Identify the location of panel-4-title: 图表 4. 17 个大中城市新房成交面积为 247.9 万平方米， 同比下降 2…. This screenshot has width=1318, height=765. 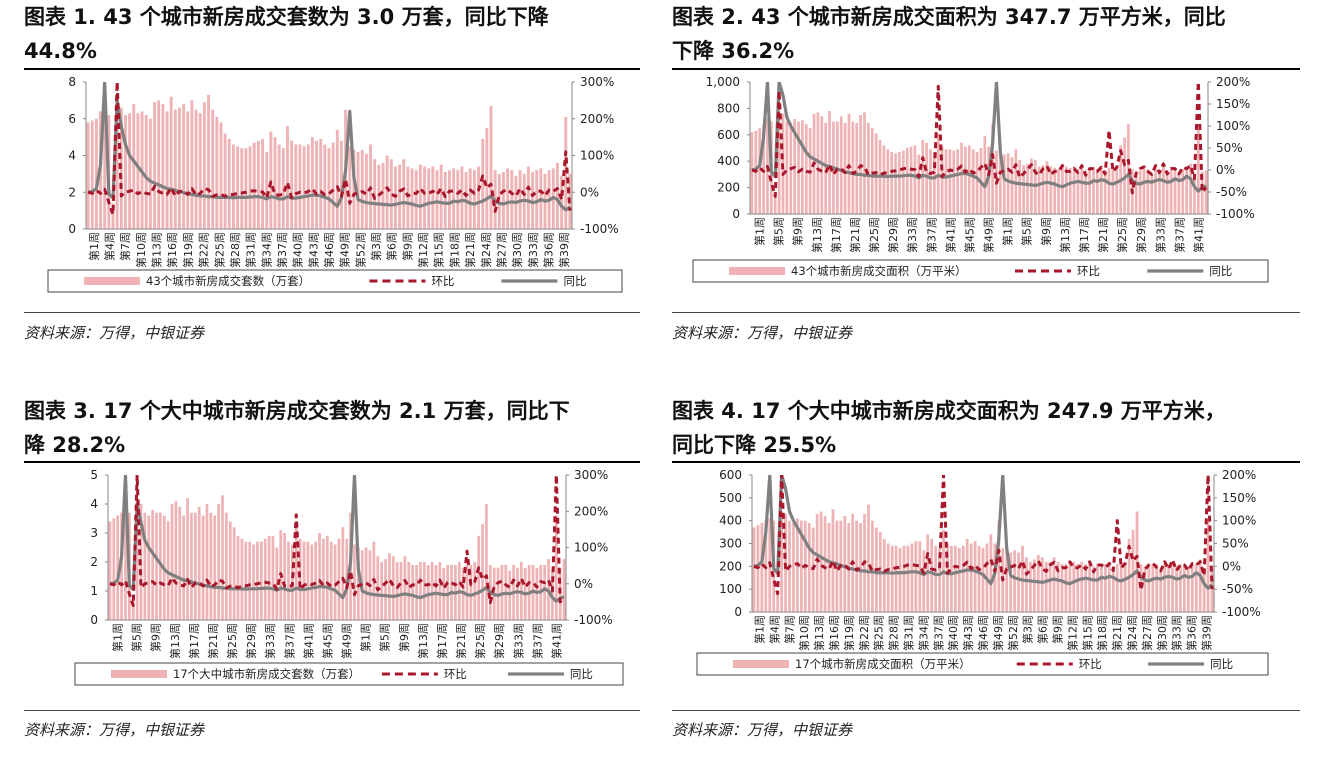
(992, 428).